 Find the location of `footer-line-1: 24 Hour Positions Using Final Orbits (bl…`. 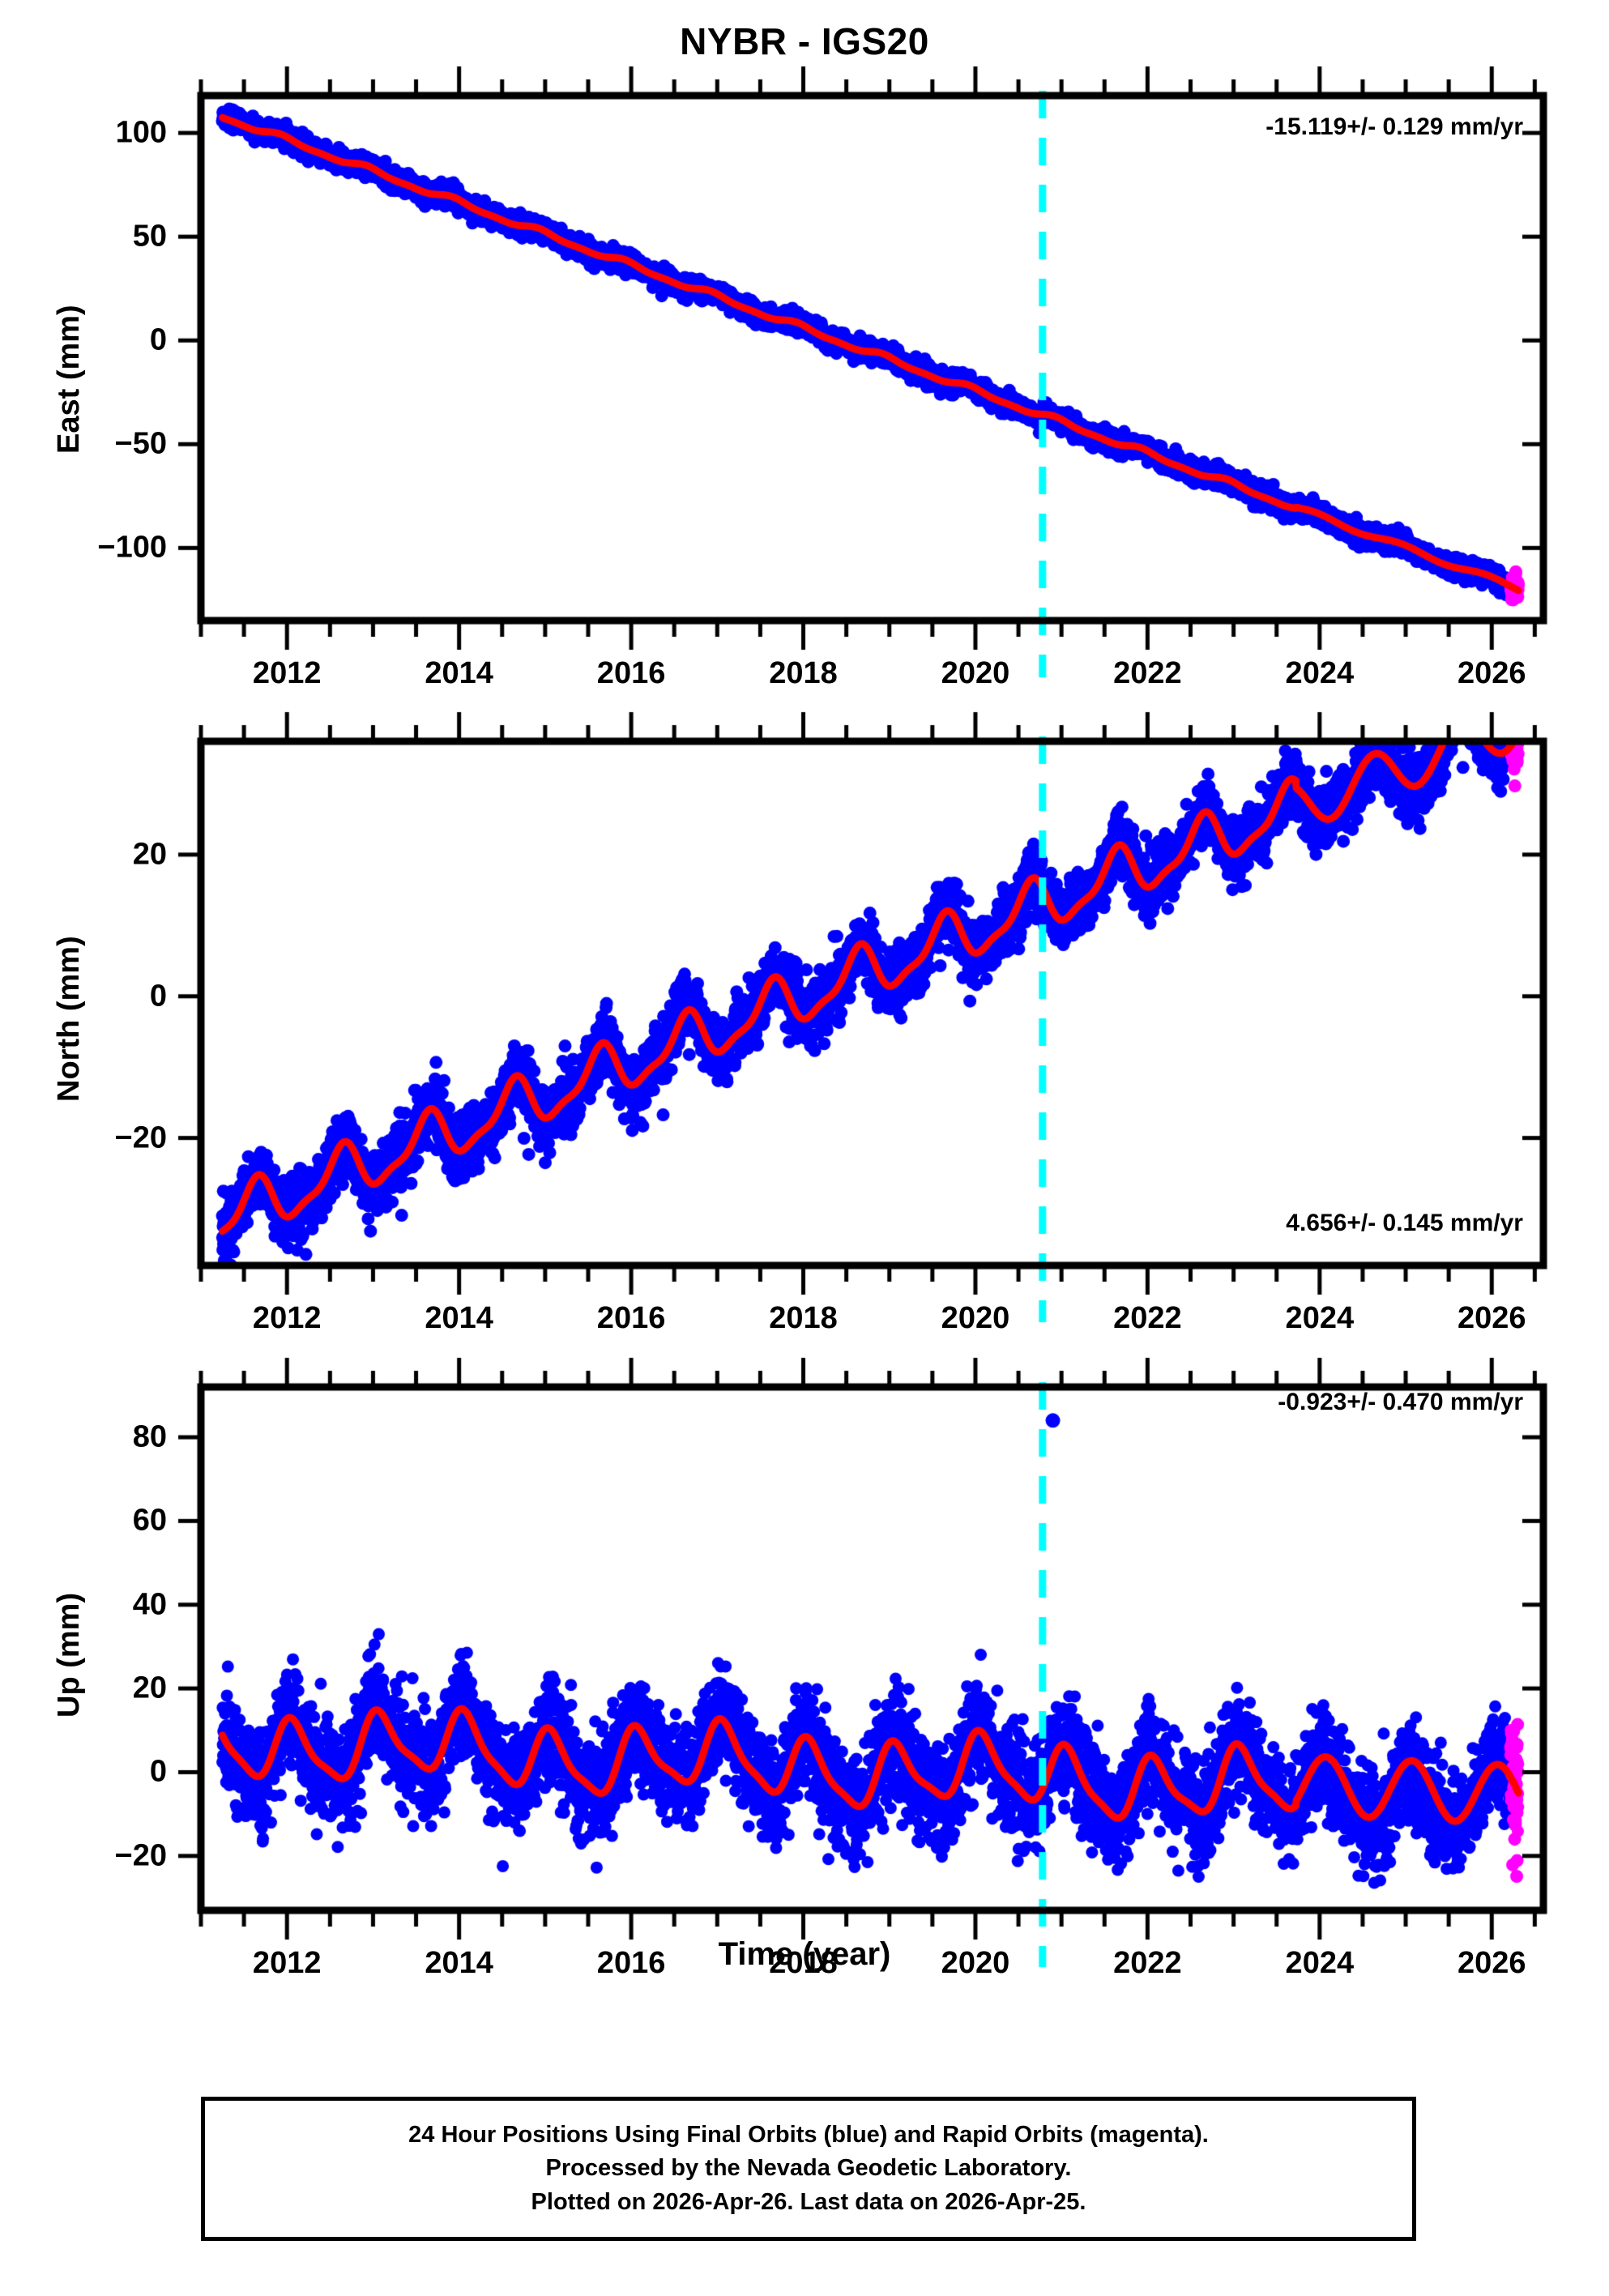

footer-line-1: 24 Hour Positions Using Final Orbits (bl… is located at coordinates (808, 2136).